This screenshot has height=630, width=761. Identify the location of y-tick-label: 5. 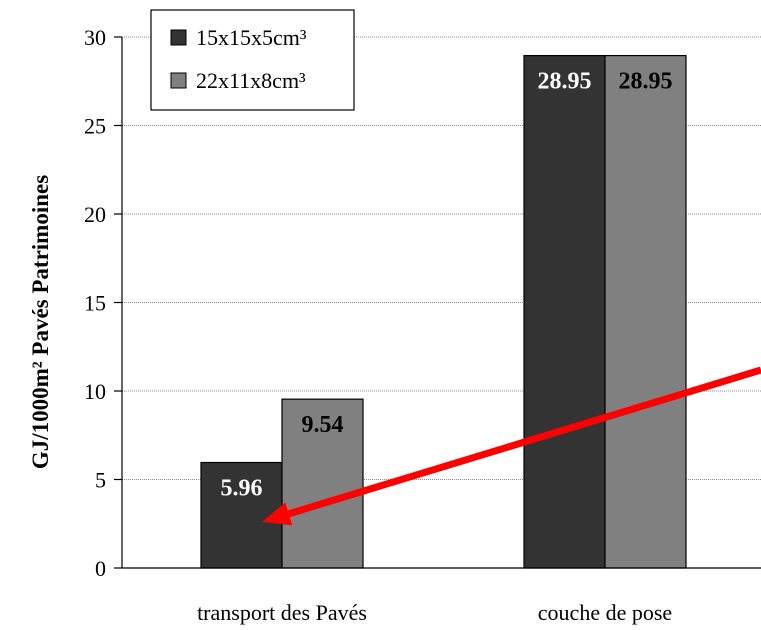
(100, 480).